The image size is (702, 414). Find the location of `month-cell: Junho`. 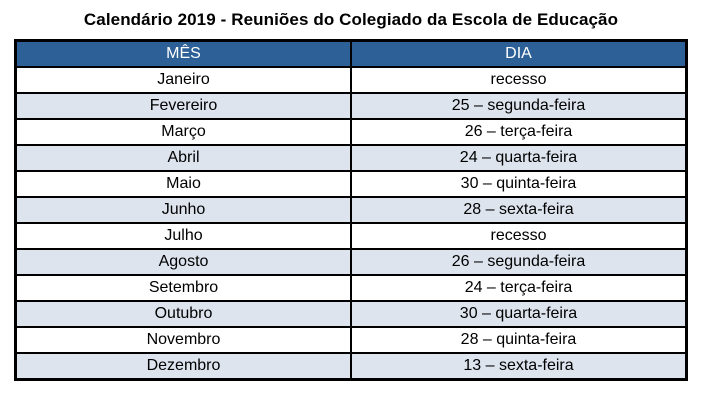

month-cell: Junho is located at coordinates (183, 210).